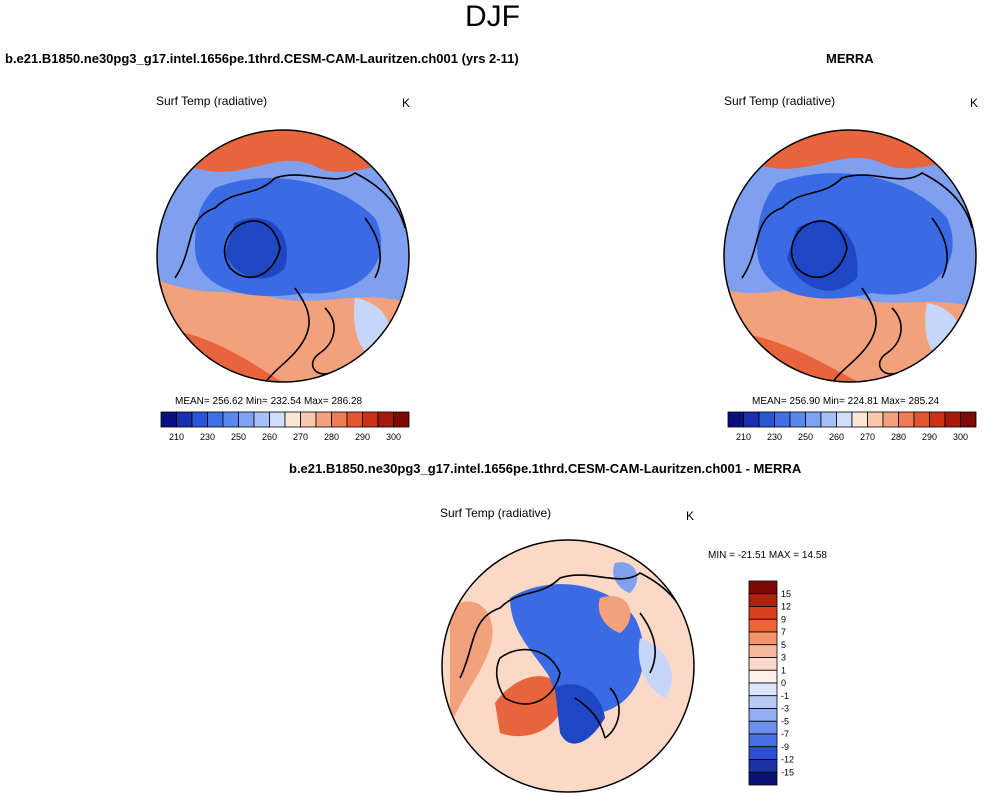  I want to click on colorbar-tick-label: -5, so click(785, 721).